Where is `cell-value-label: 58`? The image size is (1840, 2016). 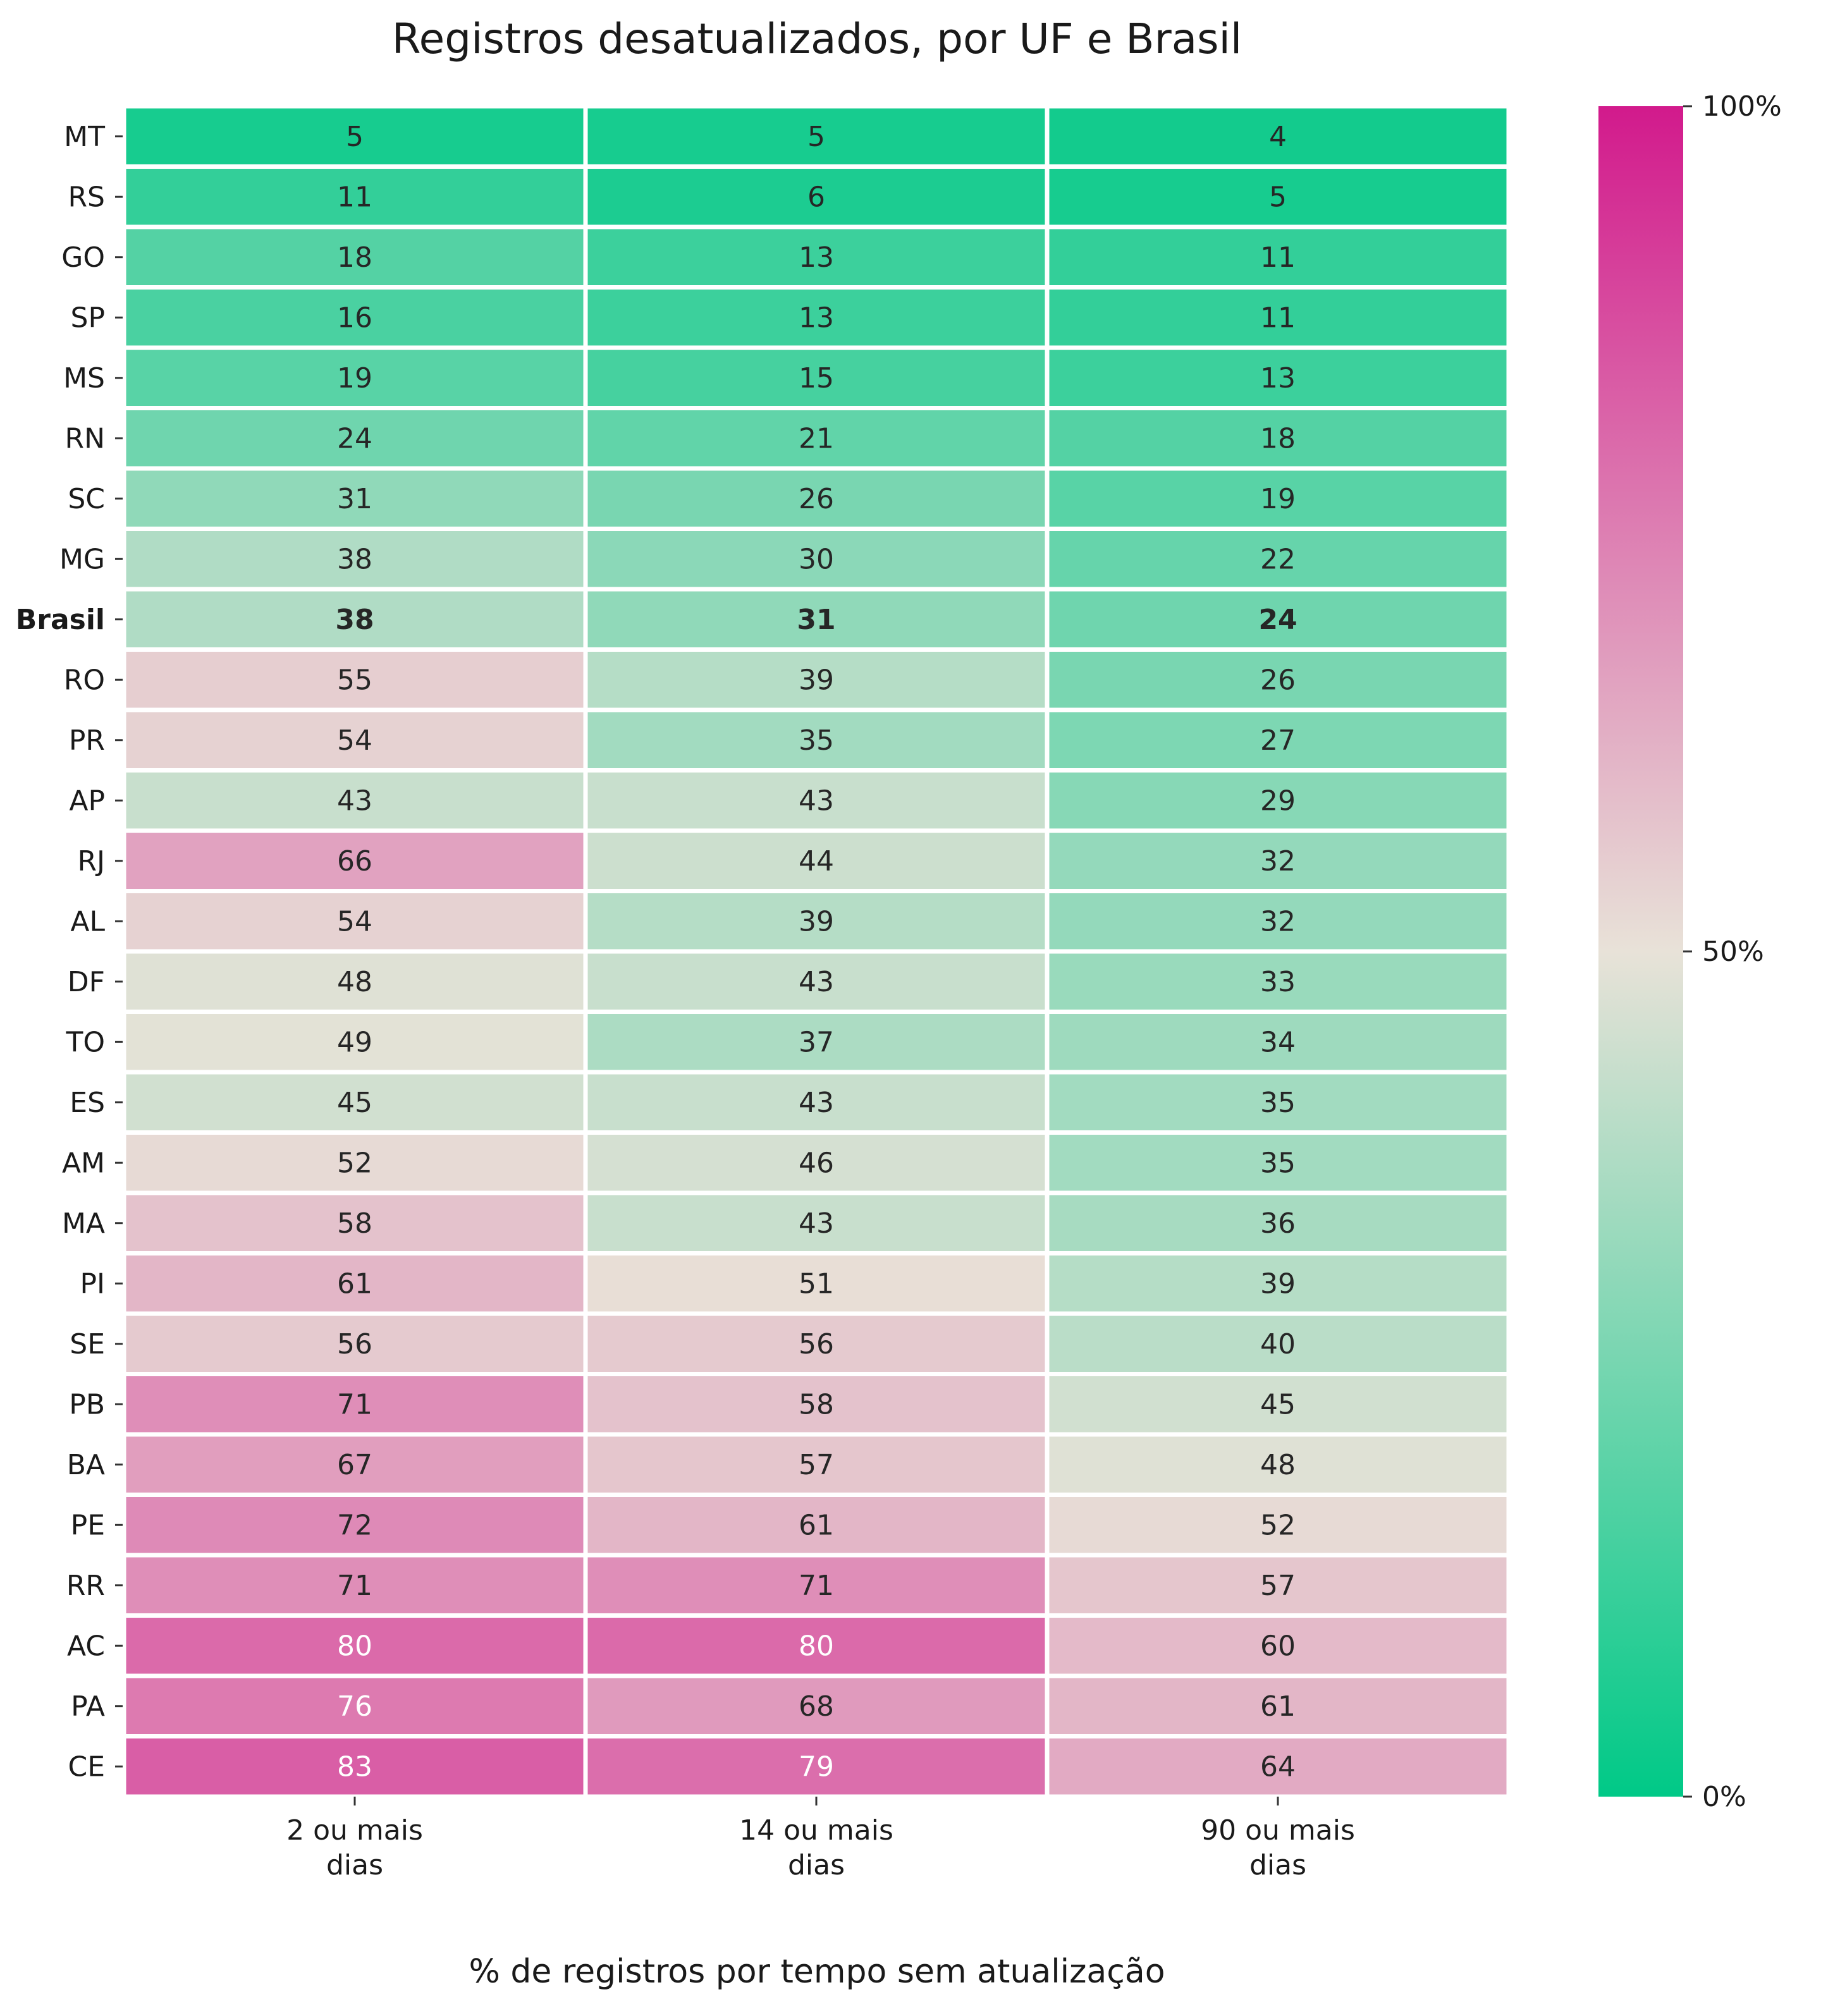 cell-value-label: 58 is located at coordinates (816, 1404).